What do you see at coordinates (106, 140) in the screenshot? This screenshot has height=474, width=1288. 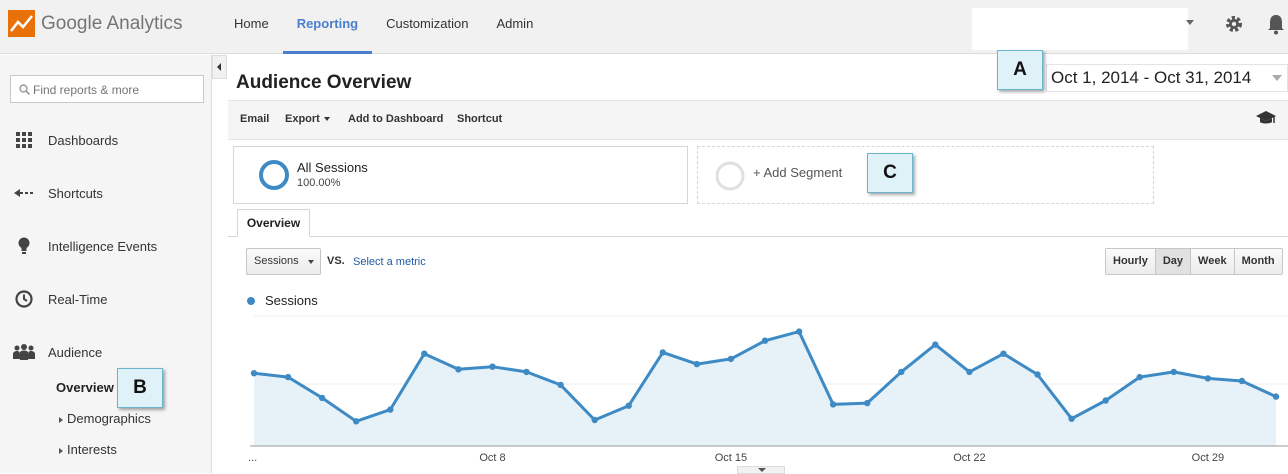 I see `sidebar-item-dashboards: Dashboards` at bounding box center [106, 140].